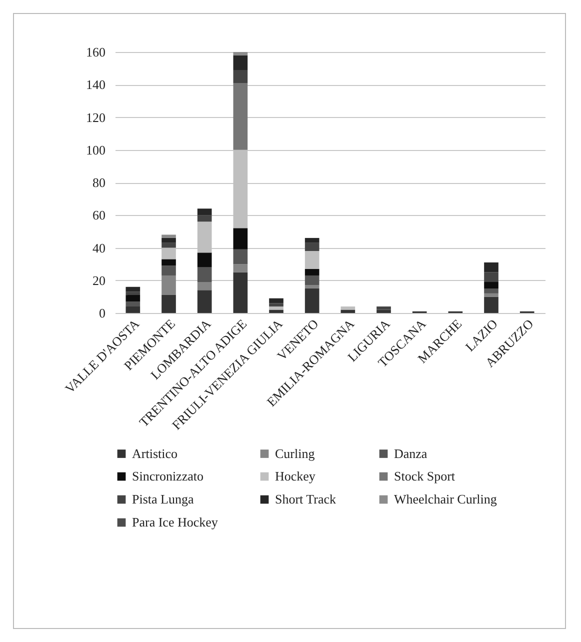  Describe the element at coordinates (168, 476) in the screenshot. I see `legend-label: Sincronizzato` at that location.